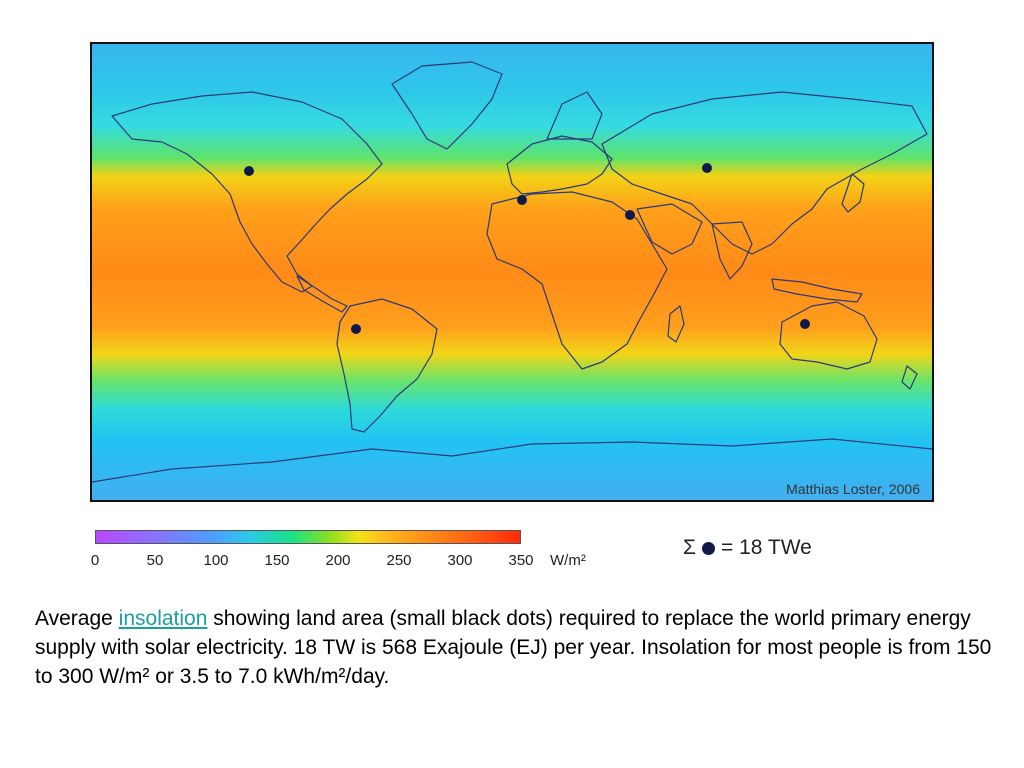 The image size is (1024, 768). I want to click on scale-tick-250: 250, so click(399, 560).